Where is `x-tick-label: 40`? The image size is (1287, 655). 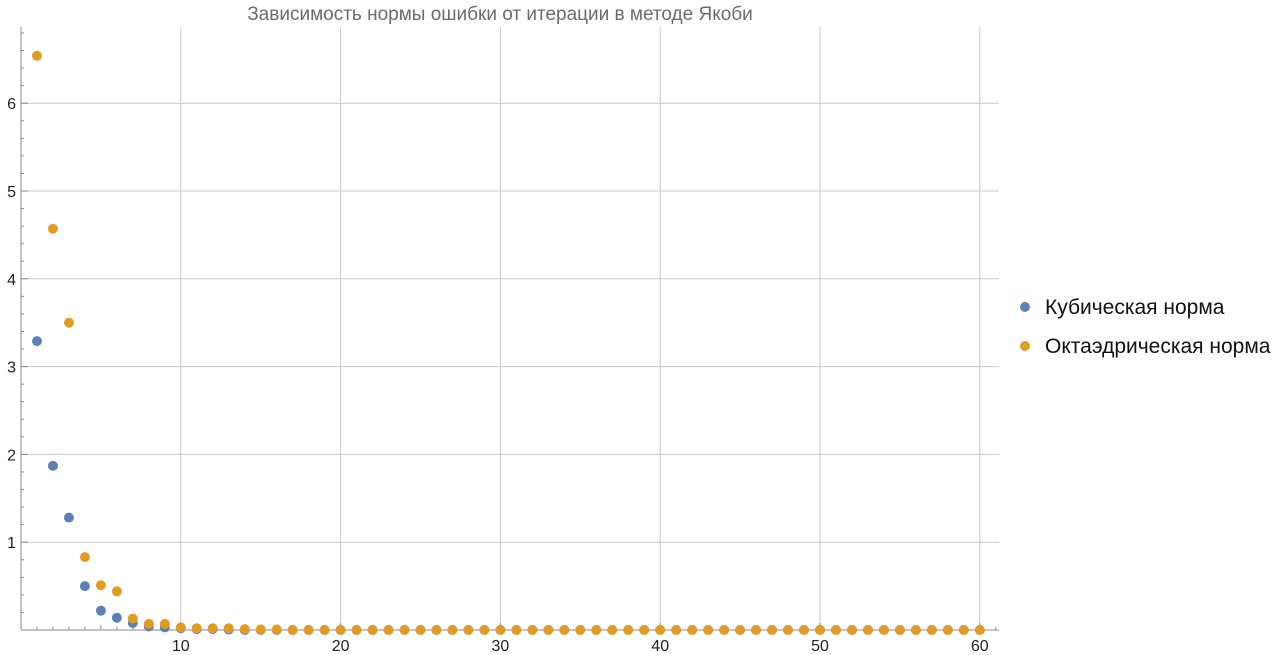 x-tick-label: 40 is located at coordinates (660, 646).